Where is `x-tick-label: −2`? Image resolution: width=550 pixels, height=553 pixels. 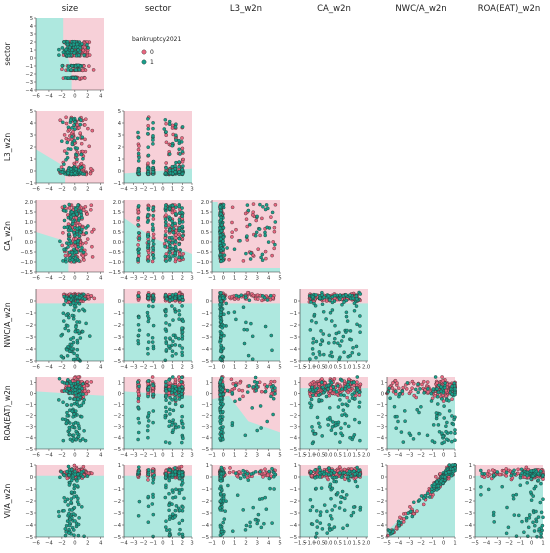
x-tick-label: −2 is located at coordinates (62, 190).